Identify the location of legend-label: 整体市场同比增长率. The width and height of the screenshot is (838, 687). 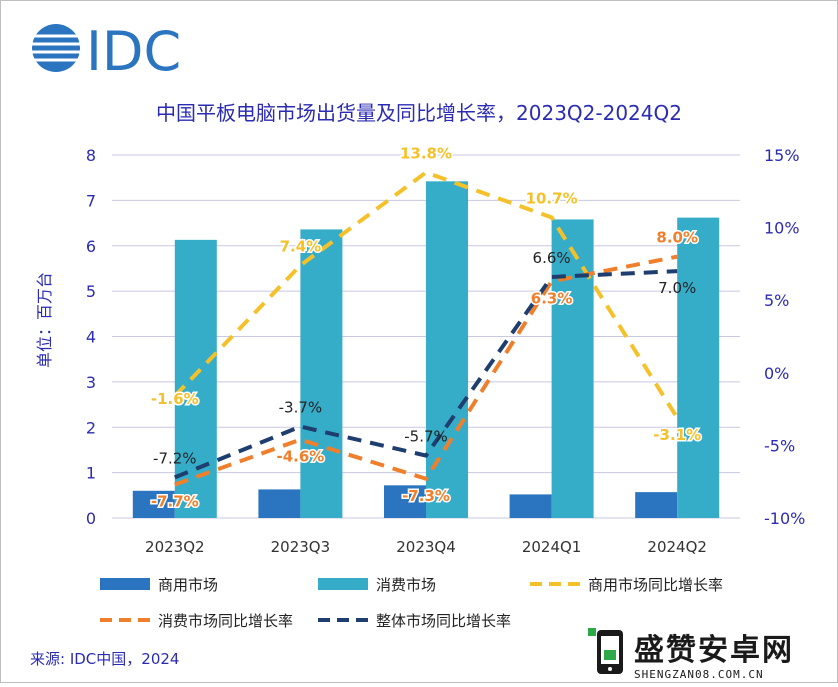
(443, 621).